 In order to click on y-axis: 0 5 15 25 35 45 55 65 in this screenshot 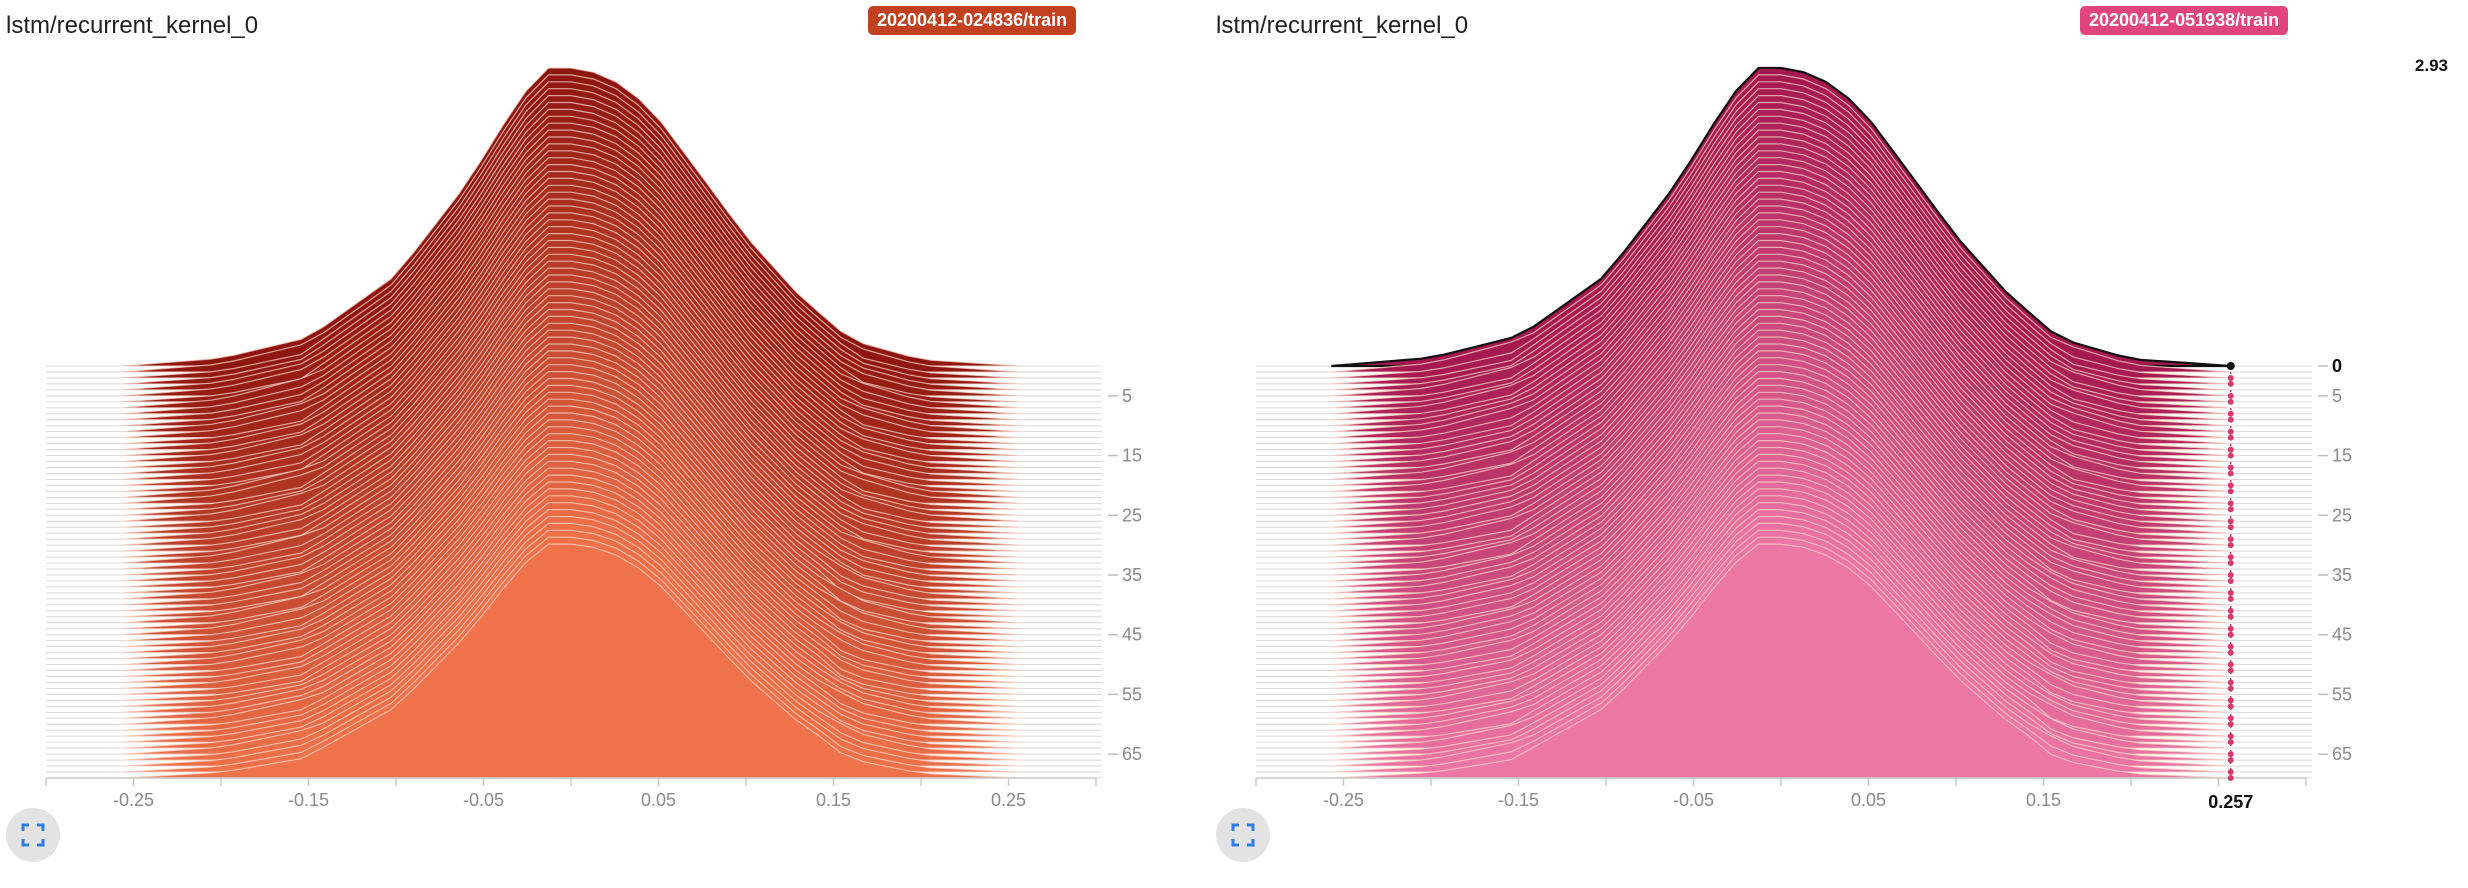, I will do `click(2335, 560)`.